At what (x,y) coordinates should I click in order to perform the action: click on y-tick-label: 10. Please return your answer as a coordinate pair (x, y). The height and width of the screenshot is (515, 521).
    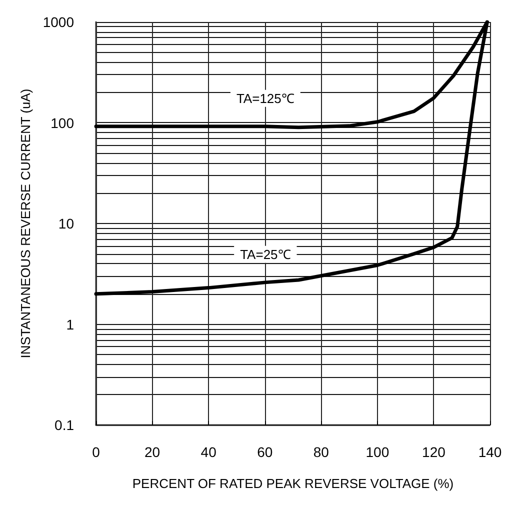
    Looking at the image, I should click on (66, 224).